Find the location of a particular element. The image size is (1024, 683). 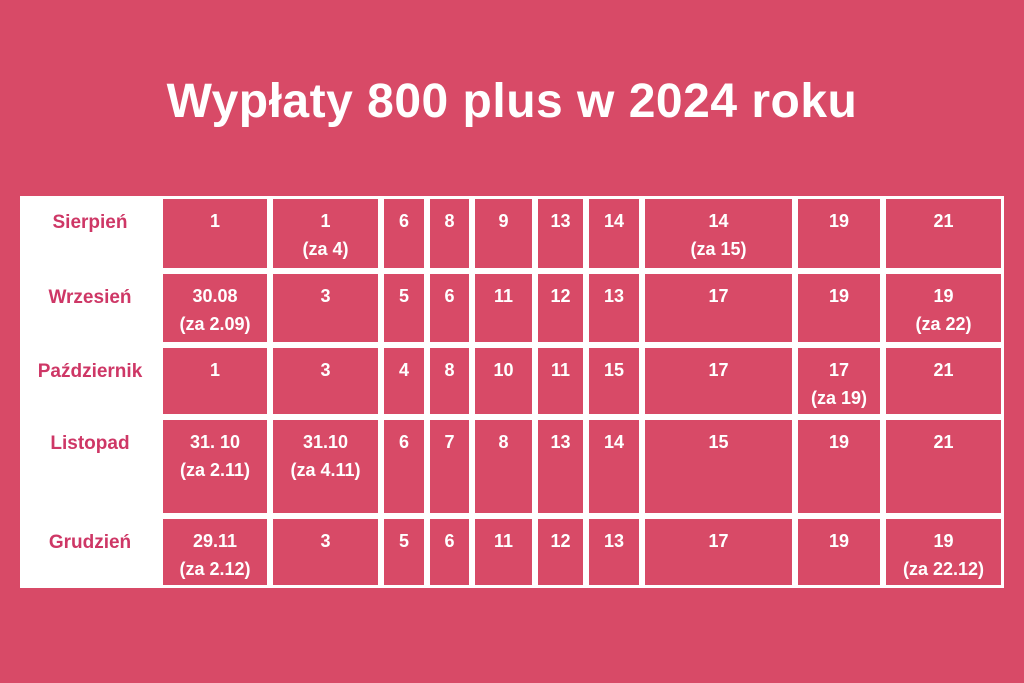

month-header-cell: Wrzesień is located at coordinates (90, 308).